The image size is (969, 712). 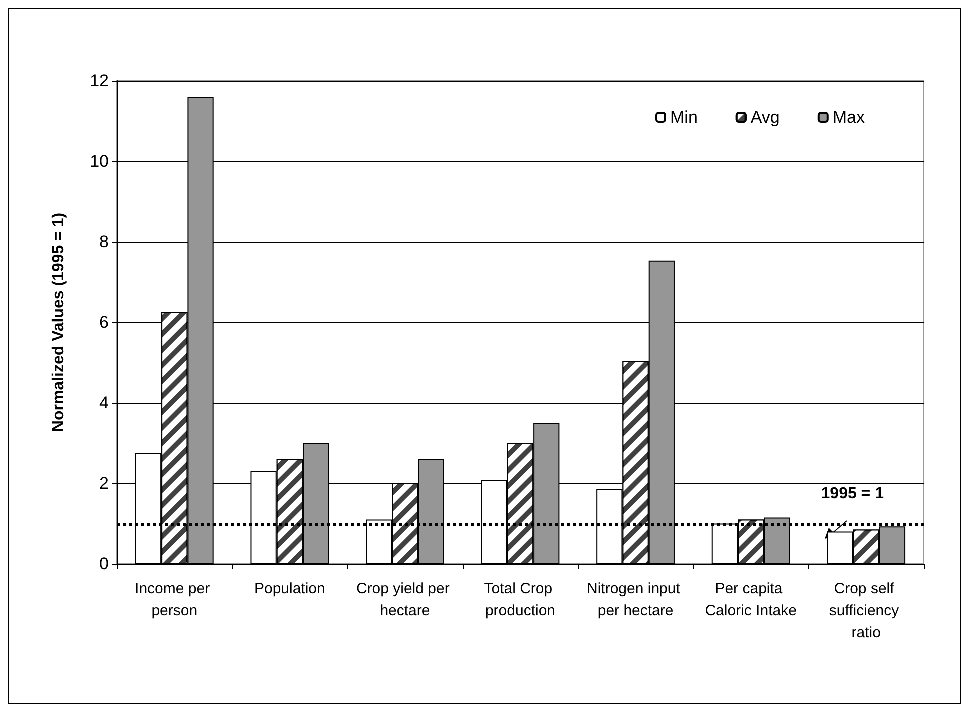 I want to click on x-tick-label: Crop yield per hectare, so click(x=405, y=600).